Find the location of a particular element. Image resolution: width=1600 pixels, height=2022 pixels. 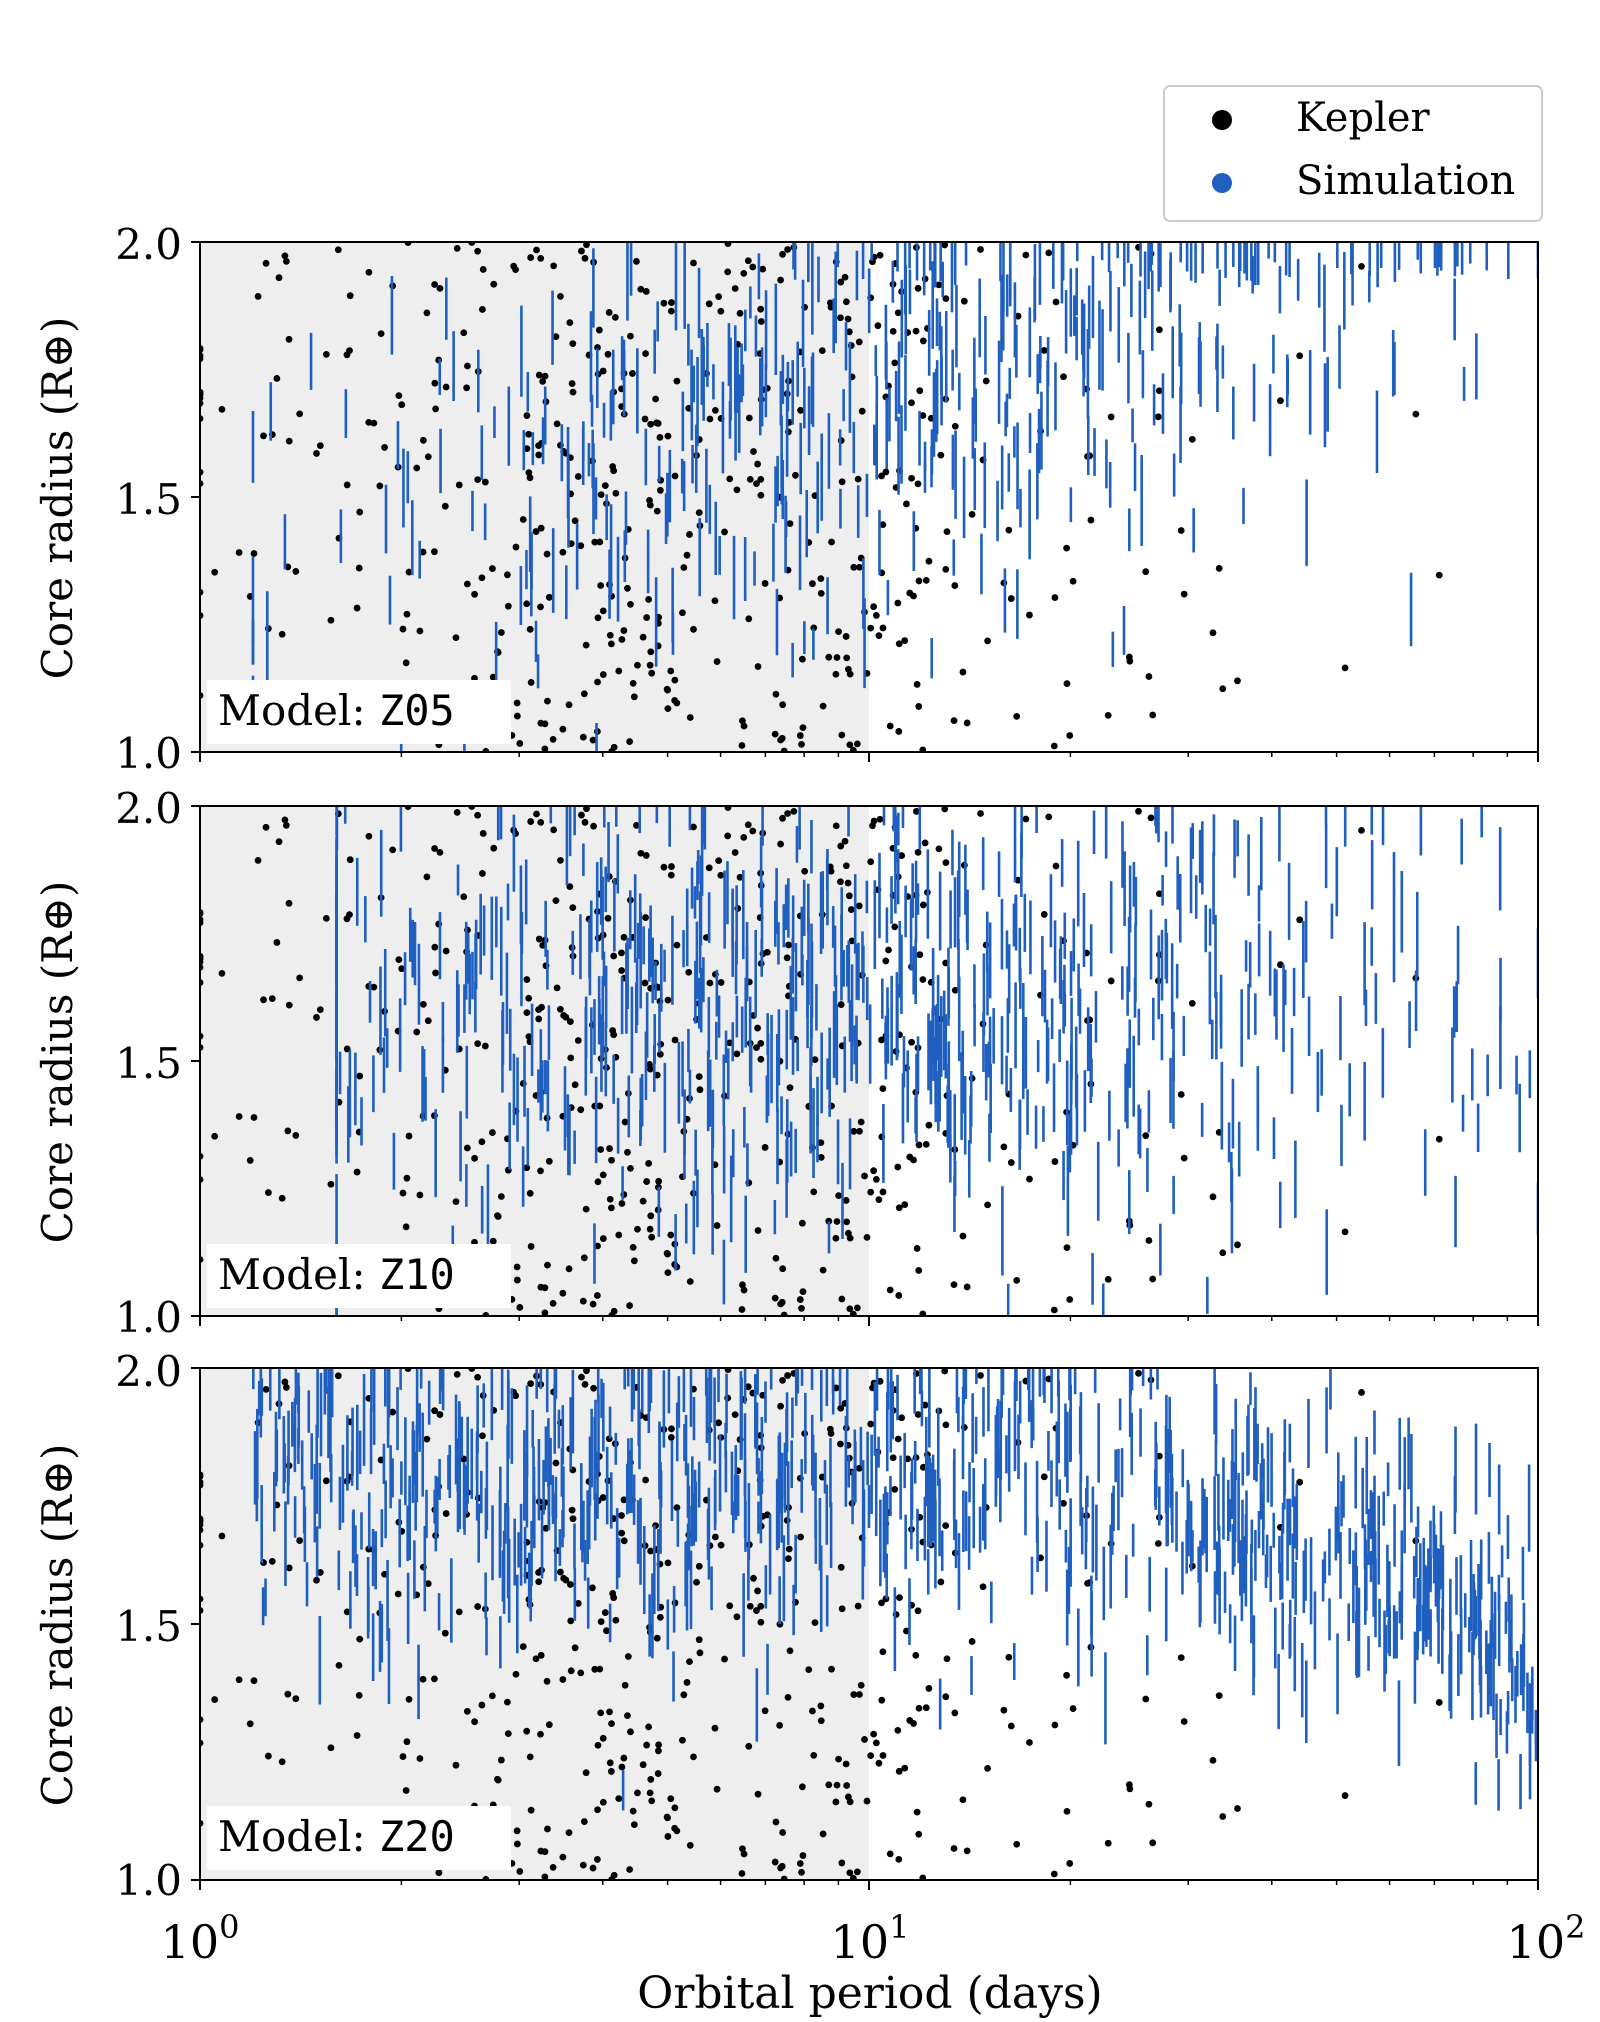

shaded-region is located at coordinates (534, 497).